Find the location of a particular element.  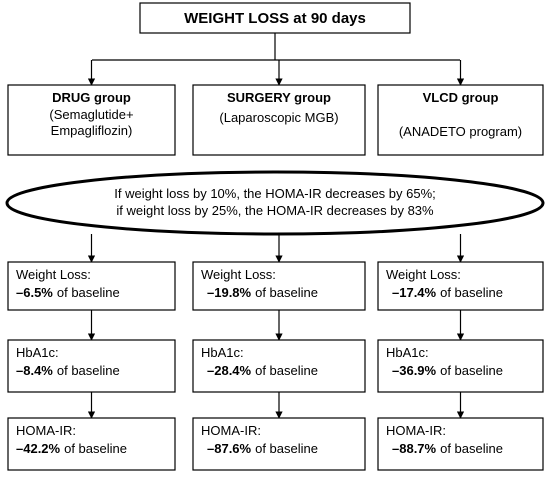

group-name: DRUG group is located at coordinates (91, 97).